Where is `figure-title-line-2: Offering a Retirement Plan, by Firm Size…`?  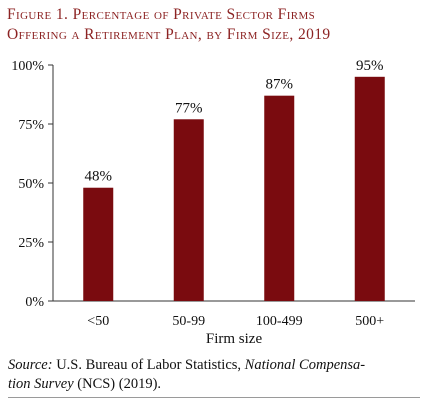
figure-title-line-2: Offering a Retirement Plan, by Firm Size… is located at coordinates (169, 34).